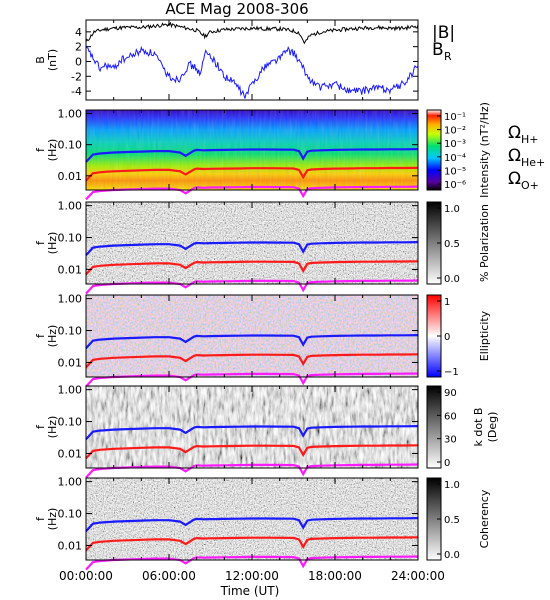  What do you see at coordinates (418, 576) in the screenshot?
I see `xtick-label: 24:00:00` at bounding box center [418, 576].